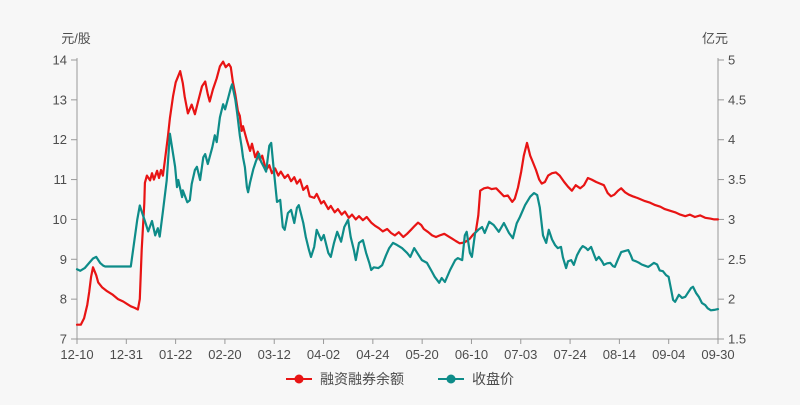  I want to click on x-tick-label: 03-12, so click(274, 354).